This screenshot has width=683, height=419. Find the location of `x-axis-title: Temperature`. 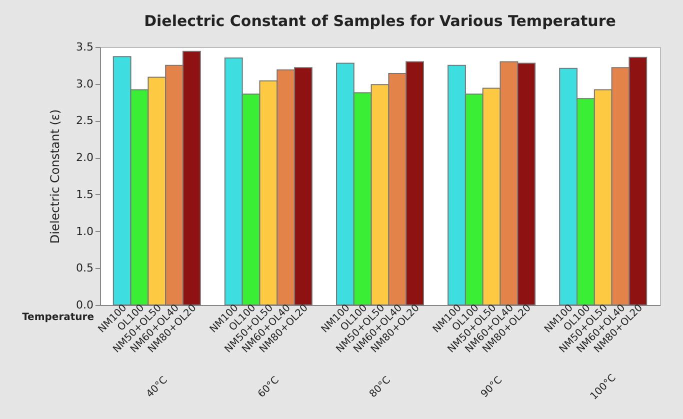

x-axis-title: Temperature is located at coordinates (58, 317).